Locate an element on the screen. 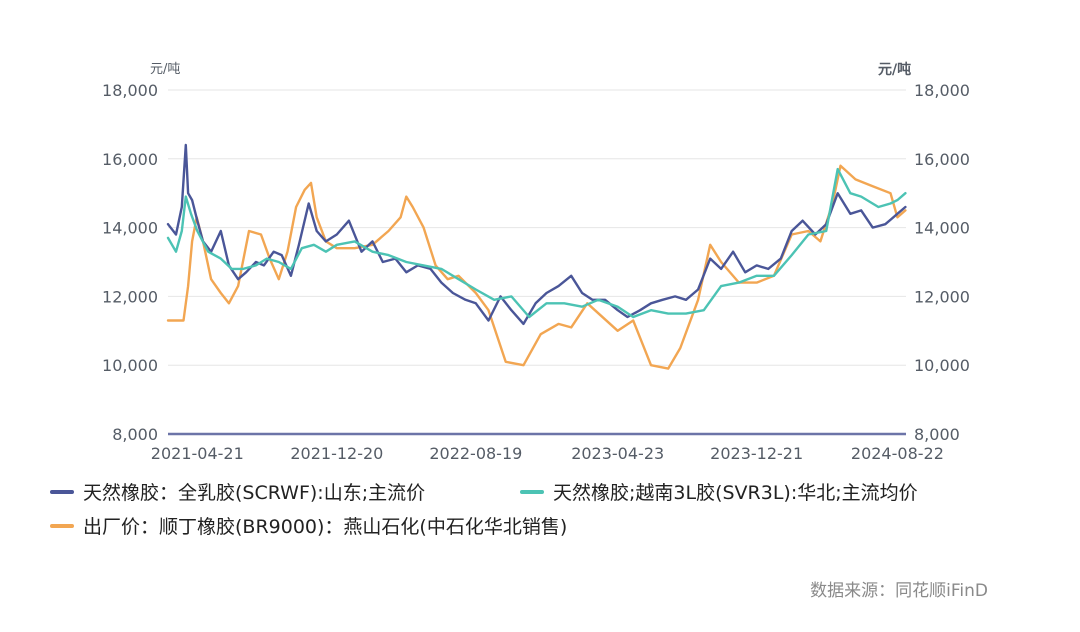 The width and height of the screenshot is (1080, 632). y-tick-right: 16,000 is located at coordinates (942, 159).